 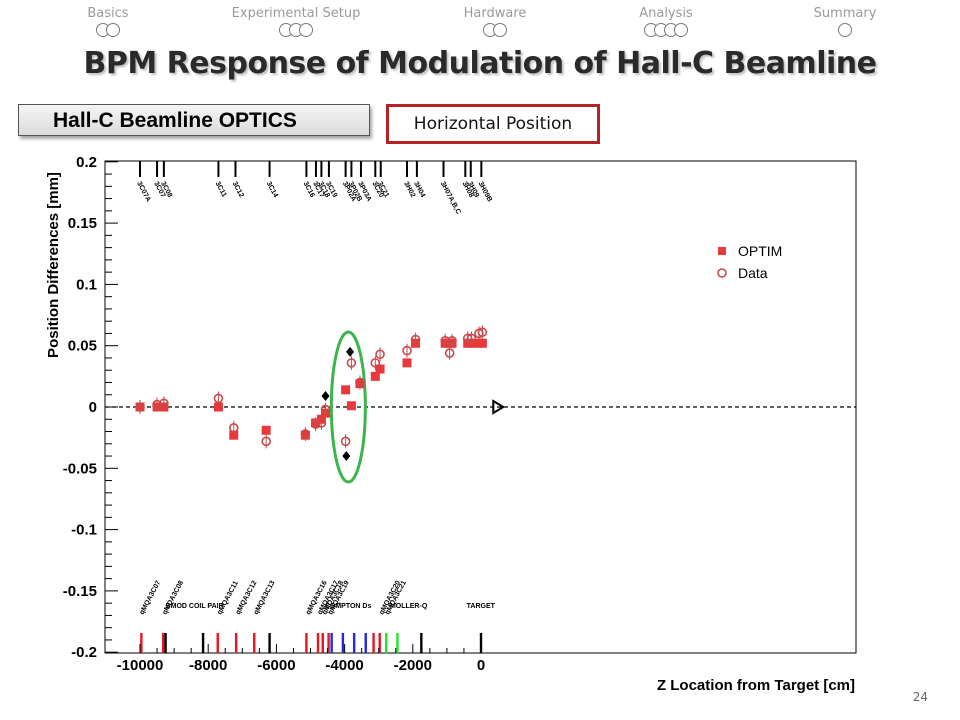 What do you see at coordinates (845, 13) in the screenshot?
I see `nav-label: Summary` at bounding box center [845, 13].